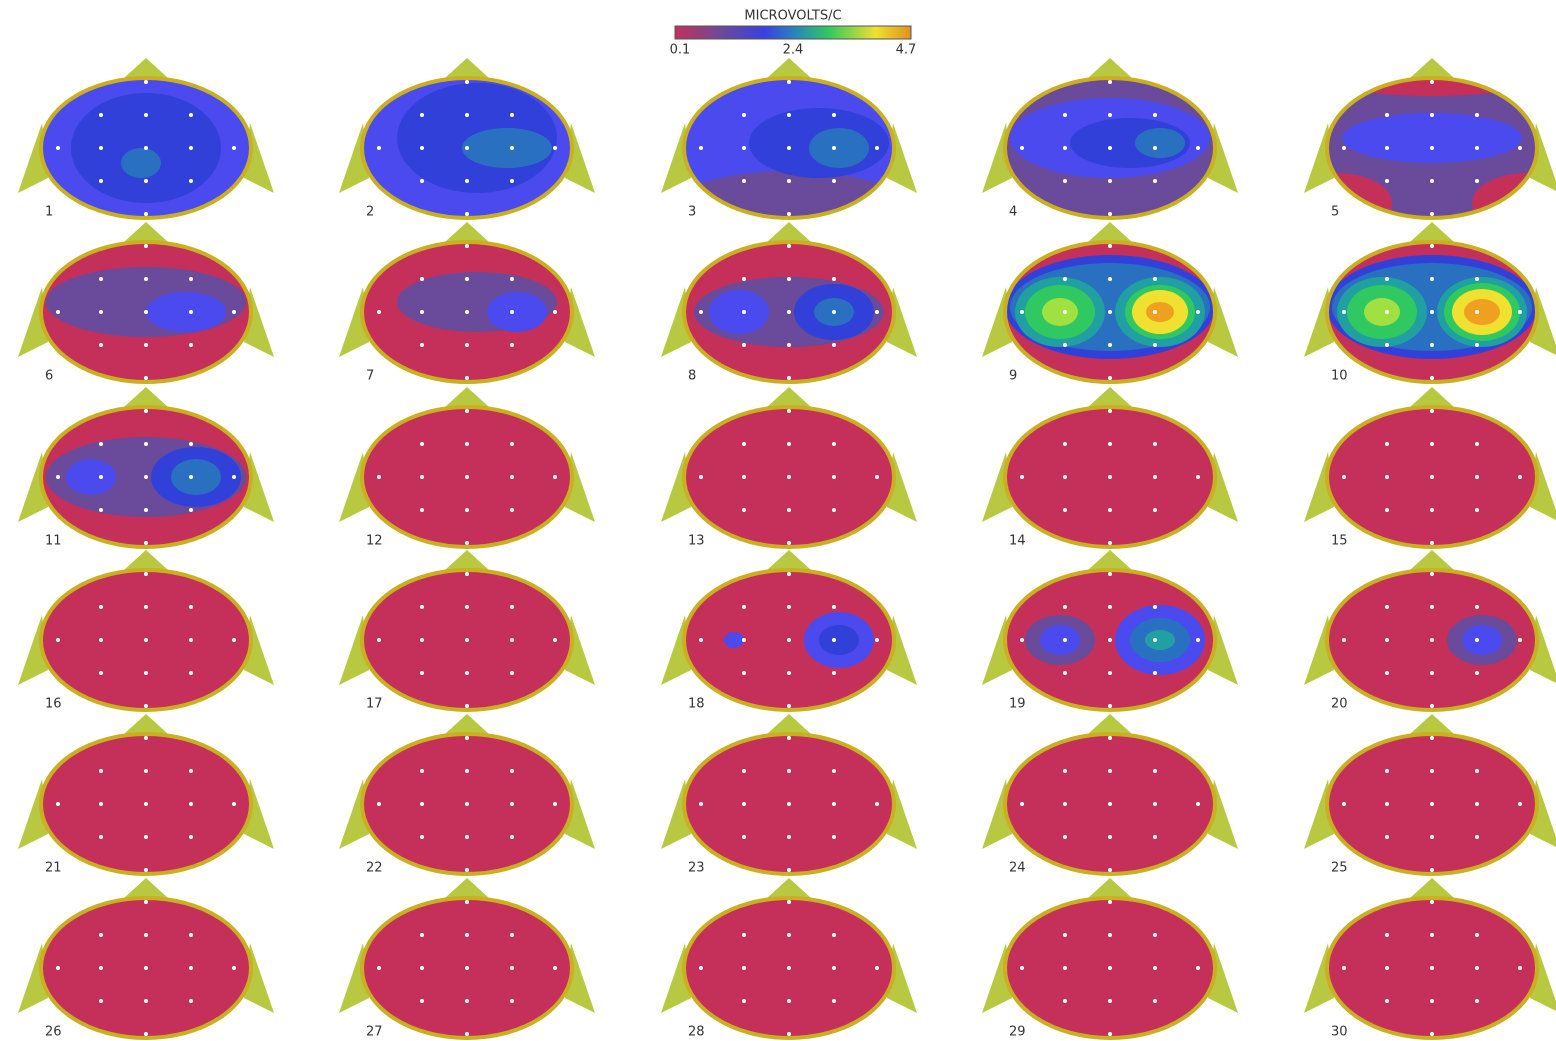  Describe the element at coordinates (793, 32) in the screenshot. I see `colorbar` at that location.